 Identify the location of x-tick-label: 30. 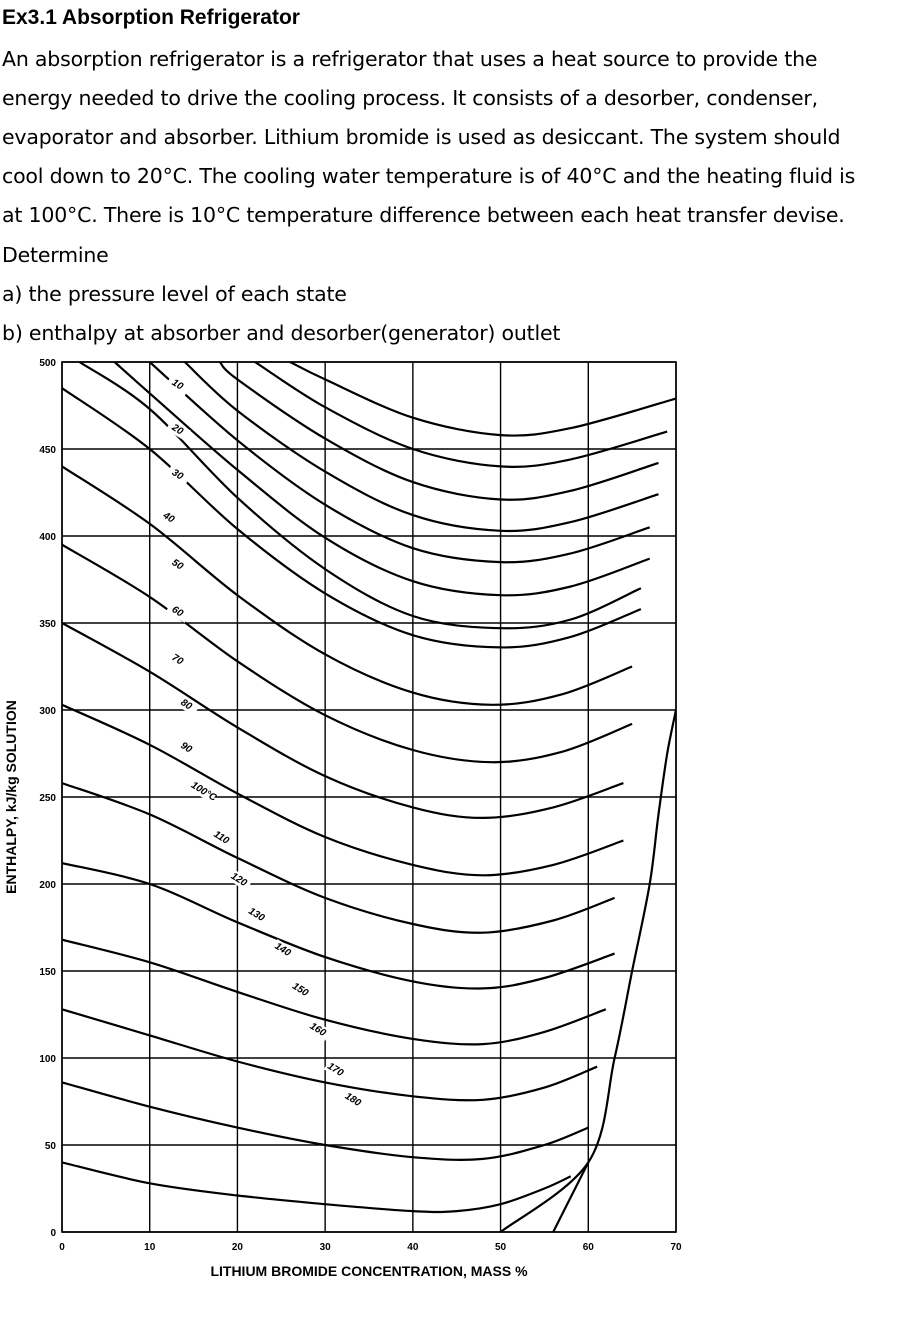
(326, 1247).